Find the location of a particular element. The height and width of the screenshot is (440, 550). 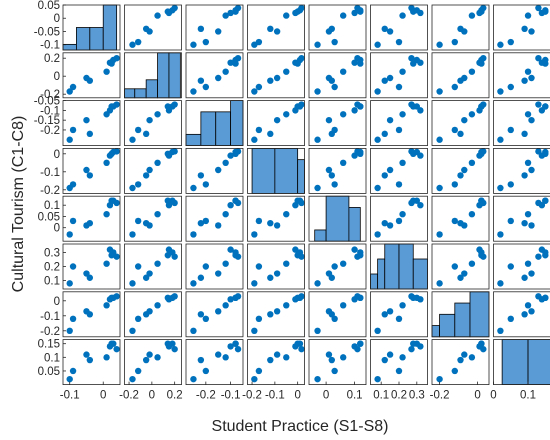

y-tick-label: 0.2 is located at coordinates (52, 268).